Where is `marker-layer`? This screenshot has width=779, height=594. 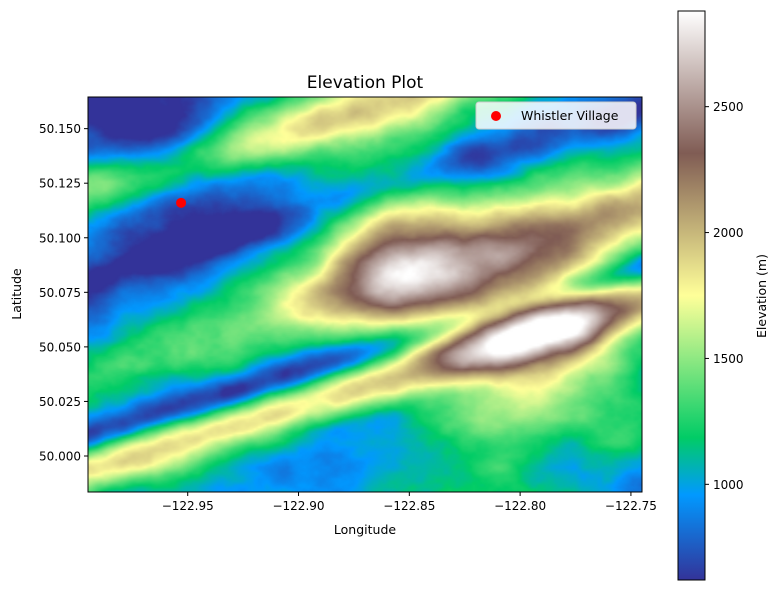 marker-layer is located at coordinates (181, 202).